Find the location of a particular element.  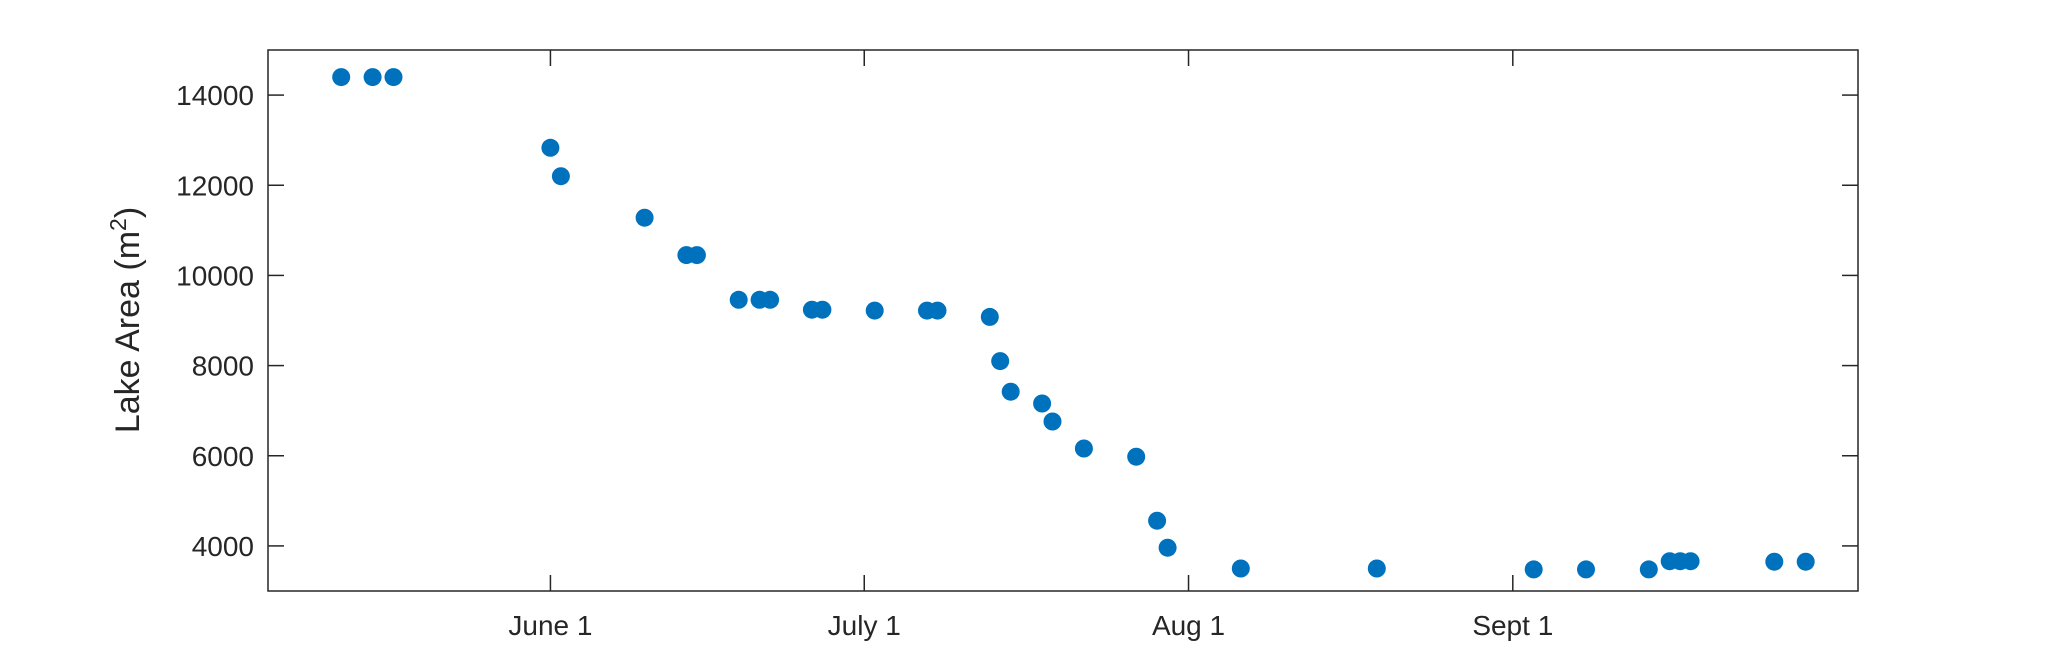

y-tick-label-3: 8000 is located at coordinates (223, 366).